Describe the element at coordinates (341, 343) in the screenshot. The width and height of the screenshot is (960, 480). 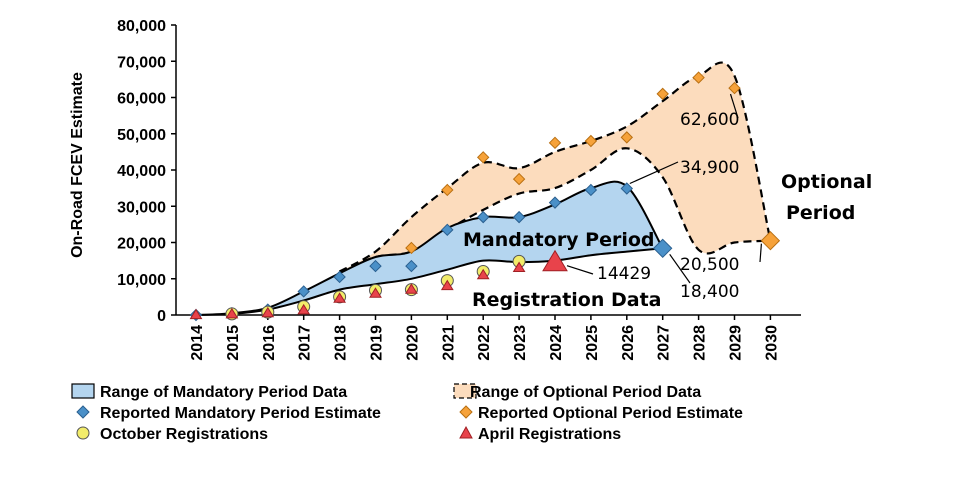
I see `x-tick-label: 2018` at that location.